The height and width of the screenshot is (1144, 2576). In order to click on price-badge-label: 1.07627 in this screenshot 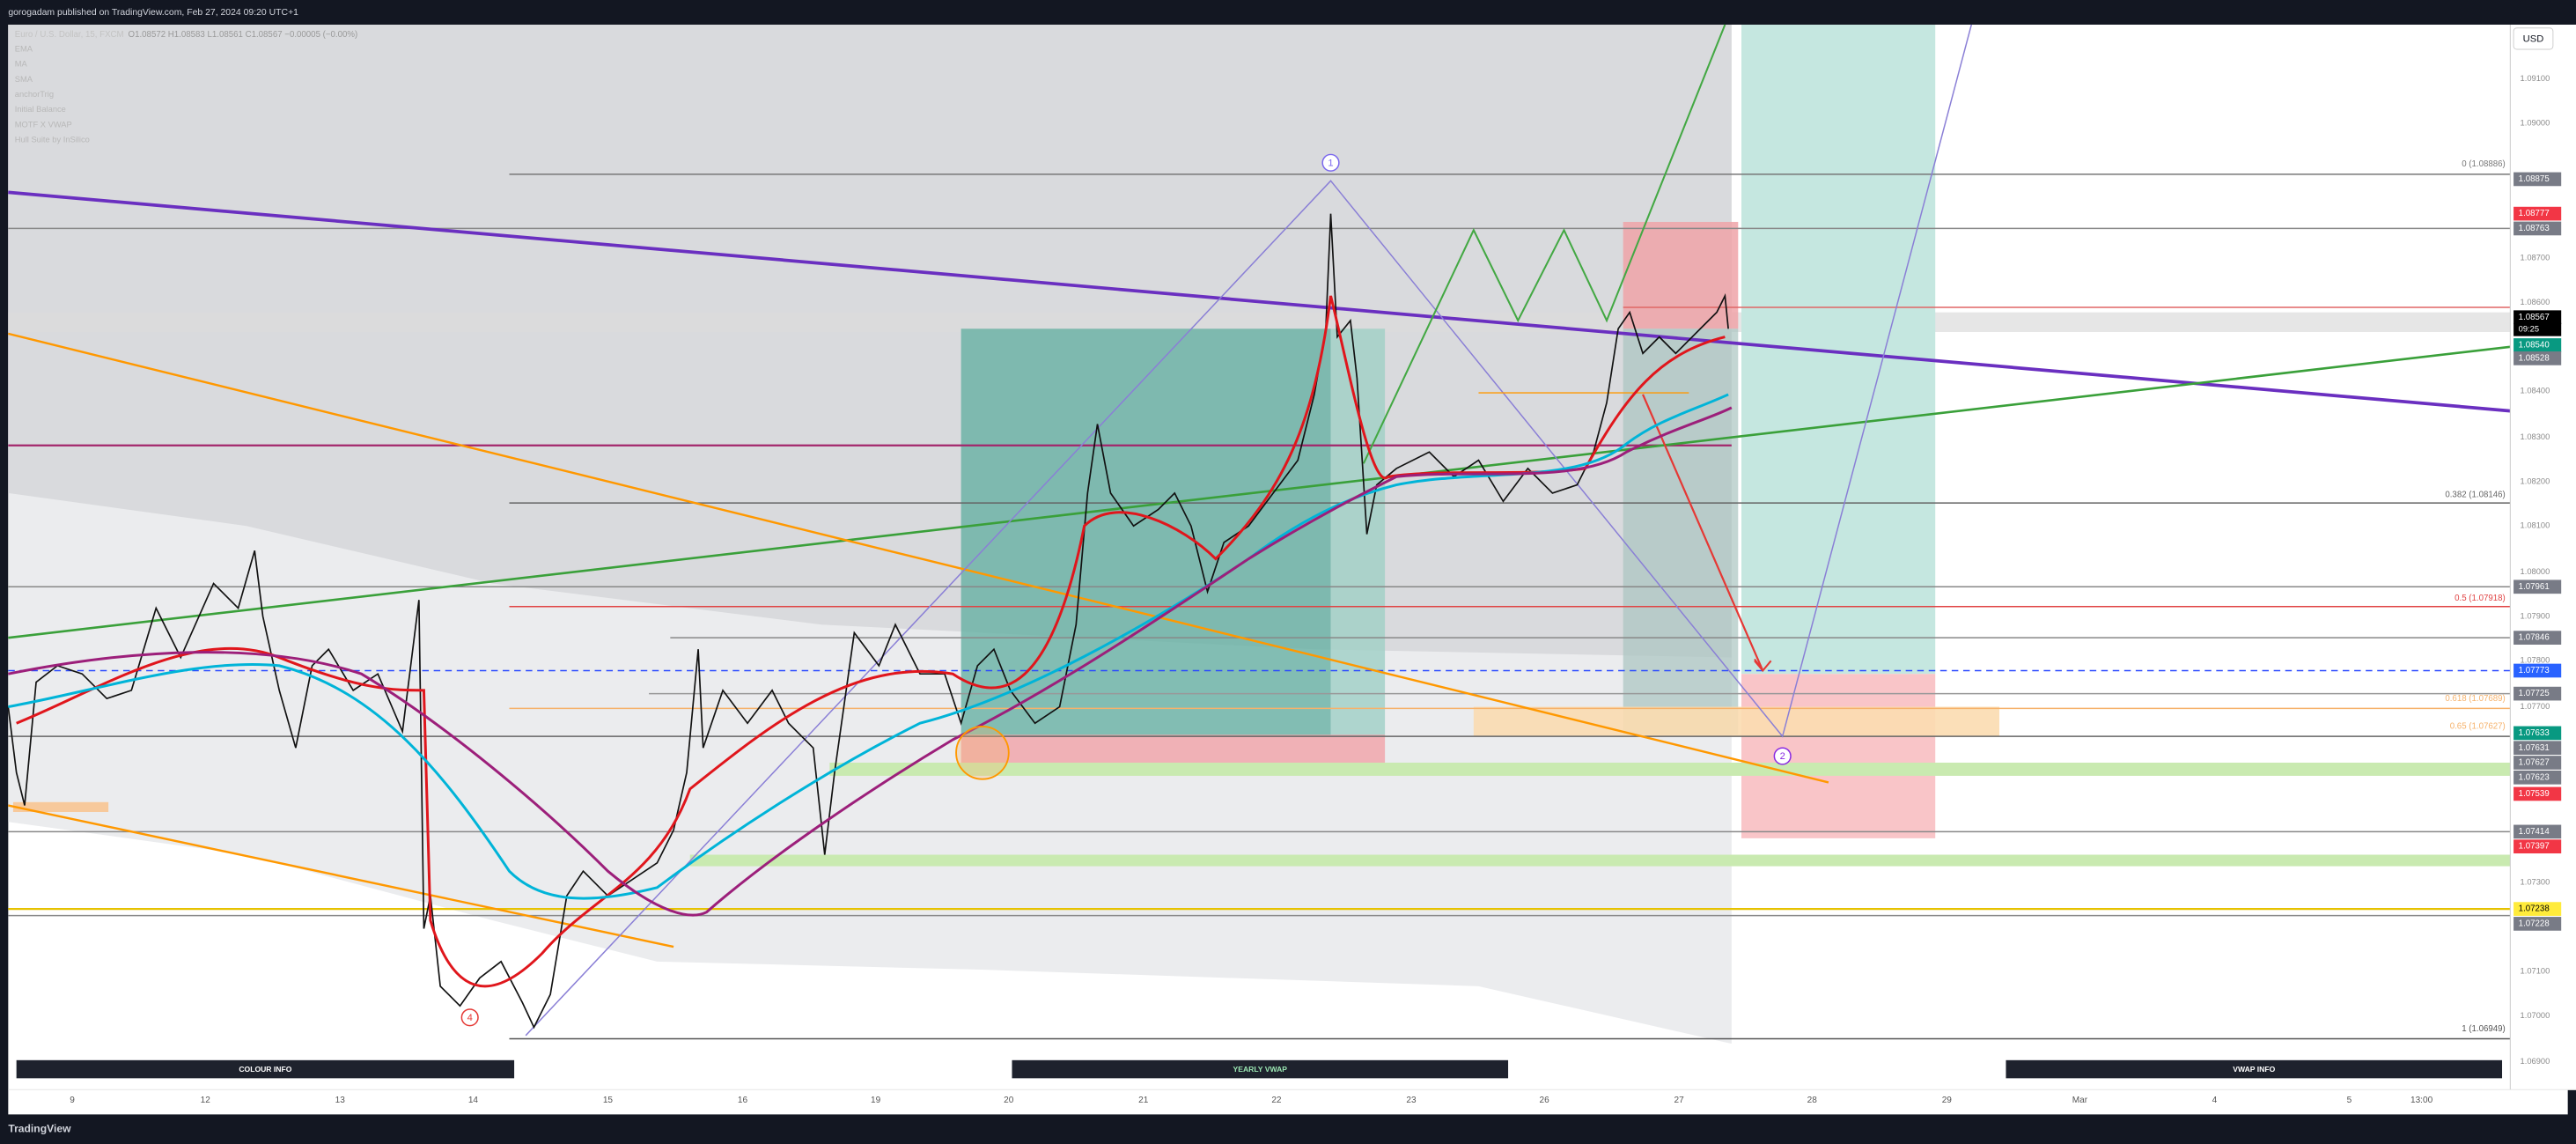, I will do `click(2535, 763)`.